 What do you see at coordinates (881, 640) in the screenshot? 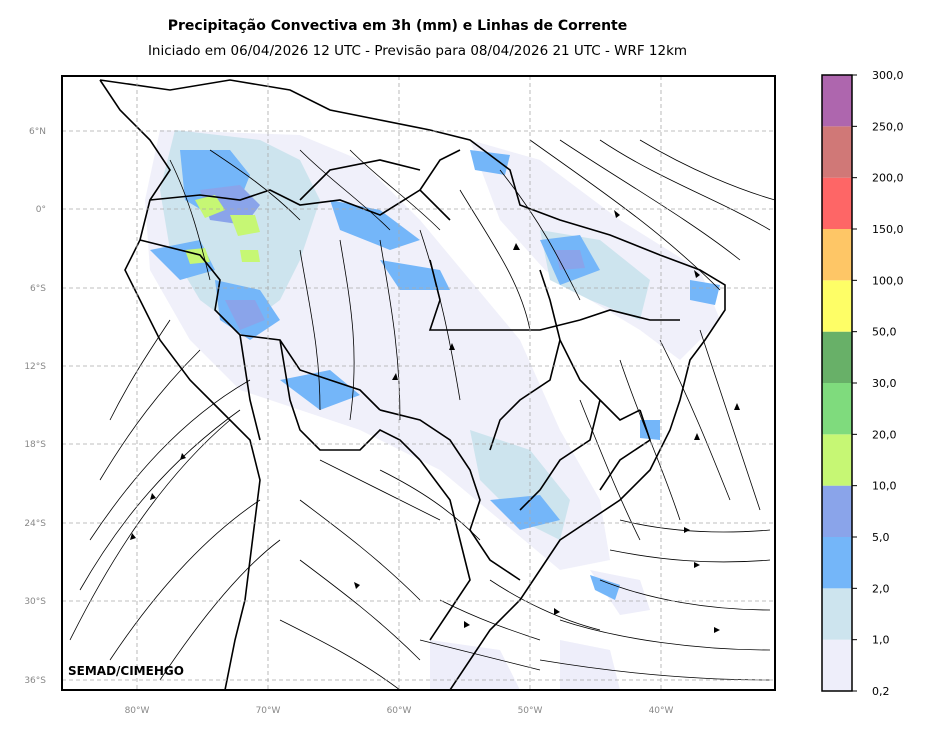
I see `colorbar-label: 1,0` at bounding box center [881, 640].